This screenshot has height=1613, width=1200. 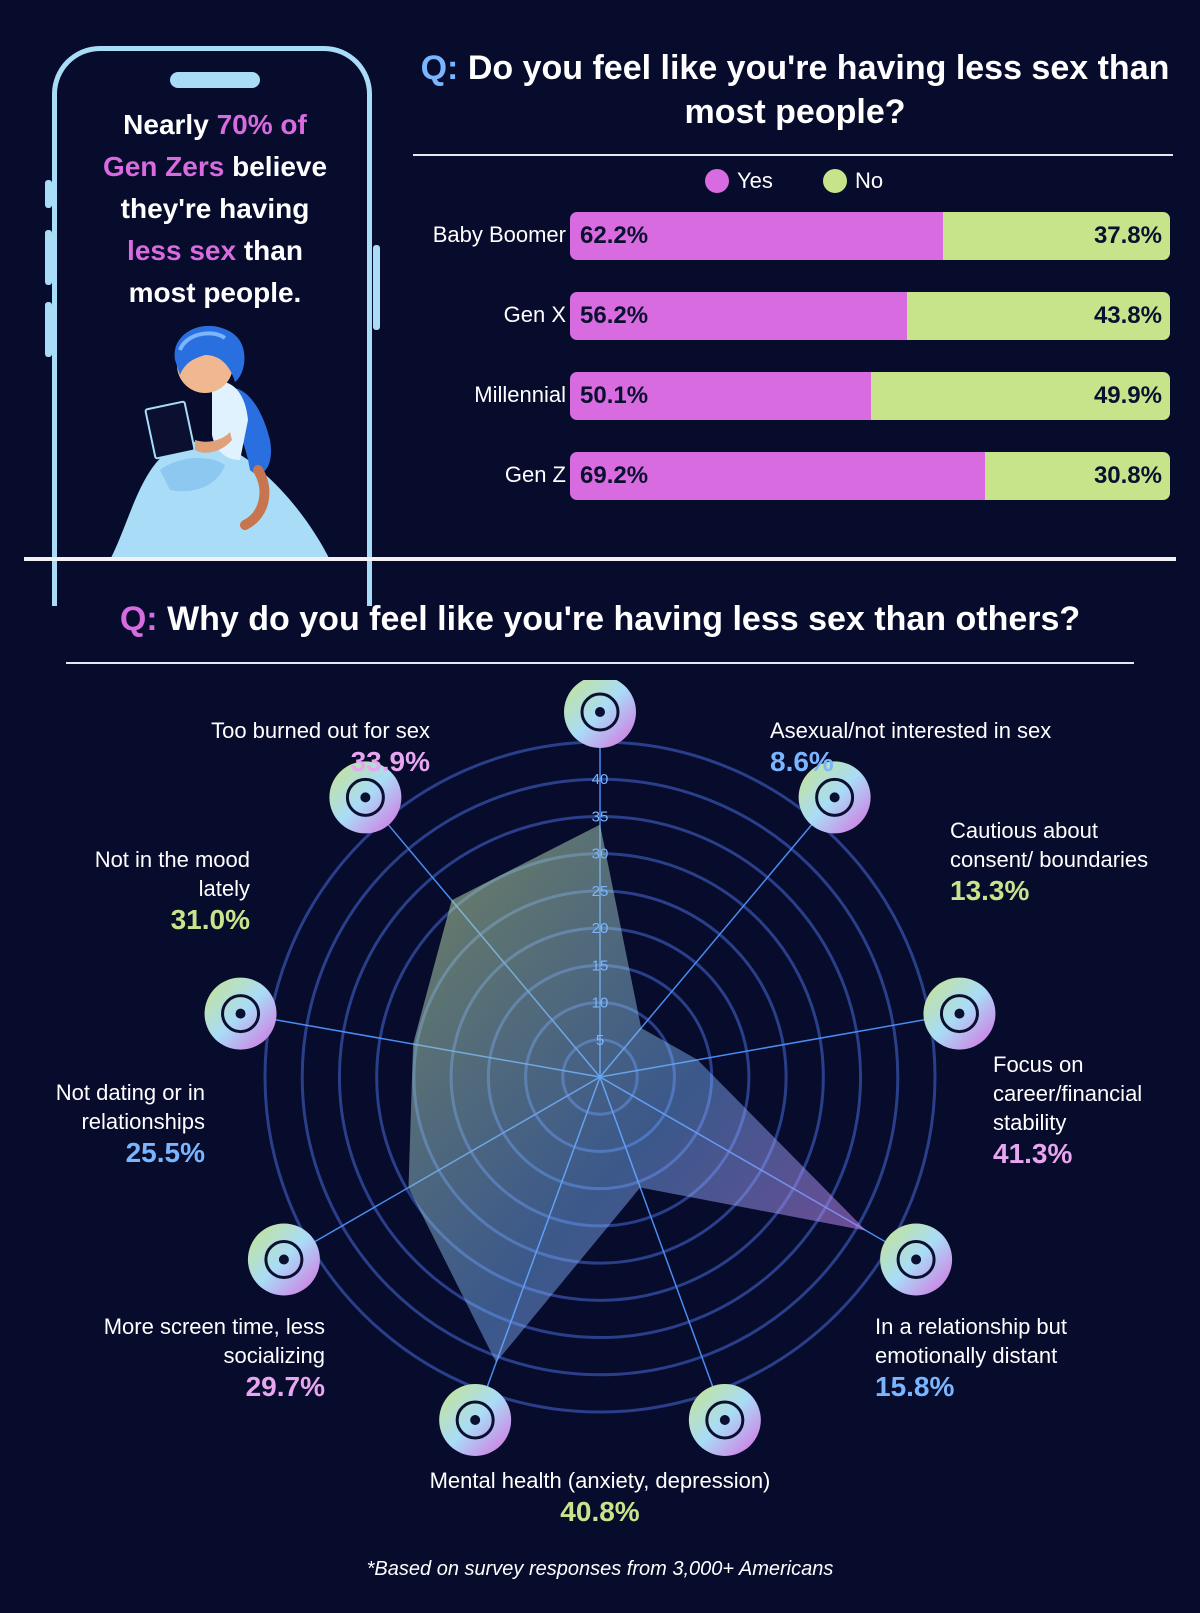 I want to click on category-value: 15.8%, so click(x=915, y=1386).